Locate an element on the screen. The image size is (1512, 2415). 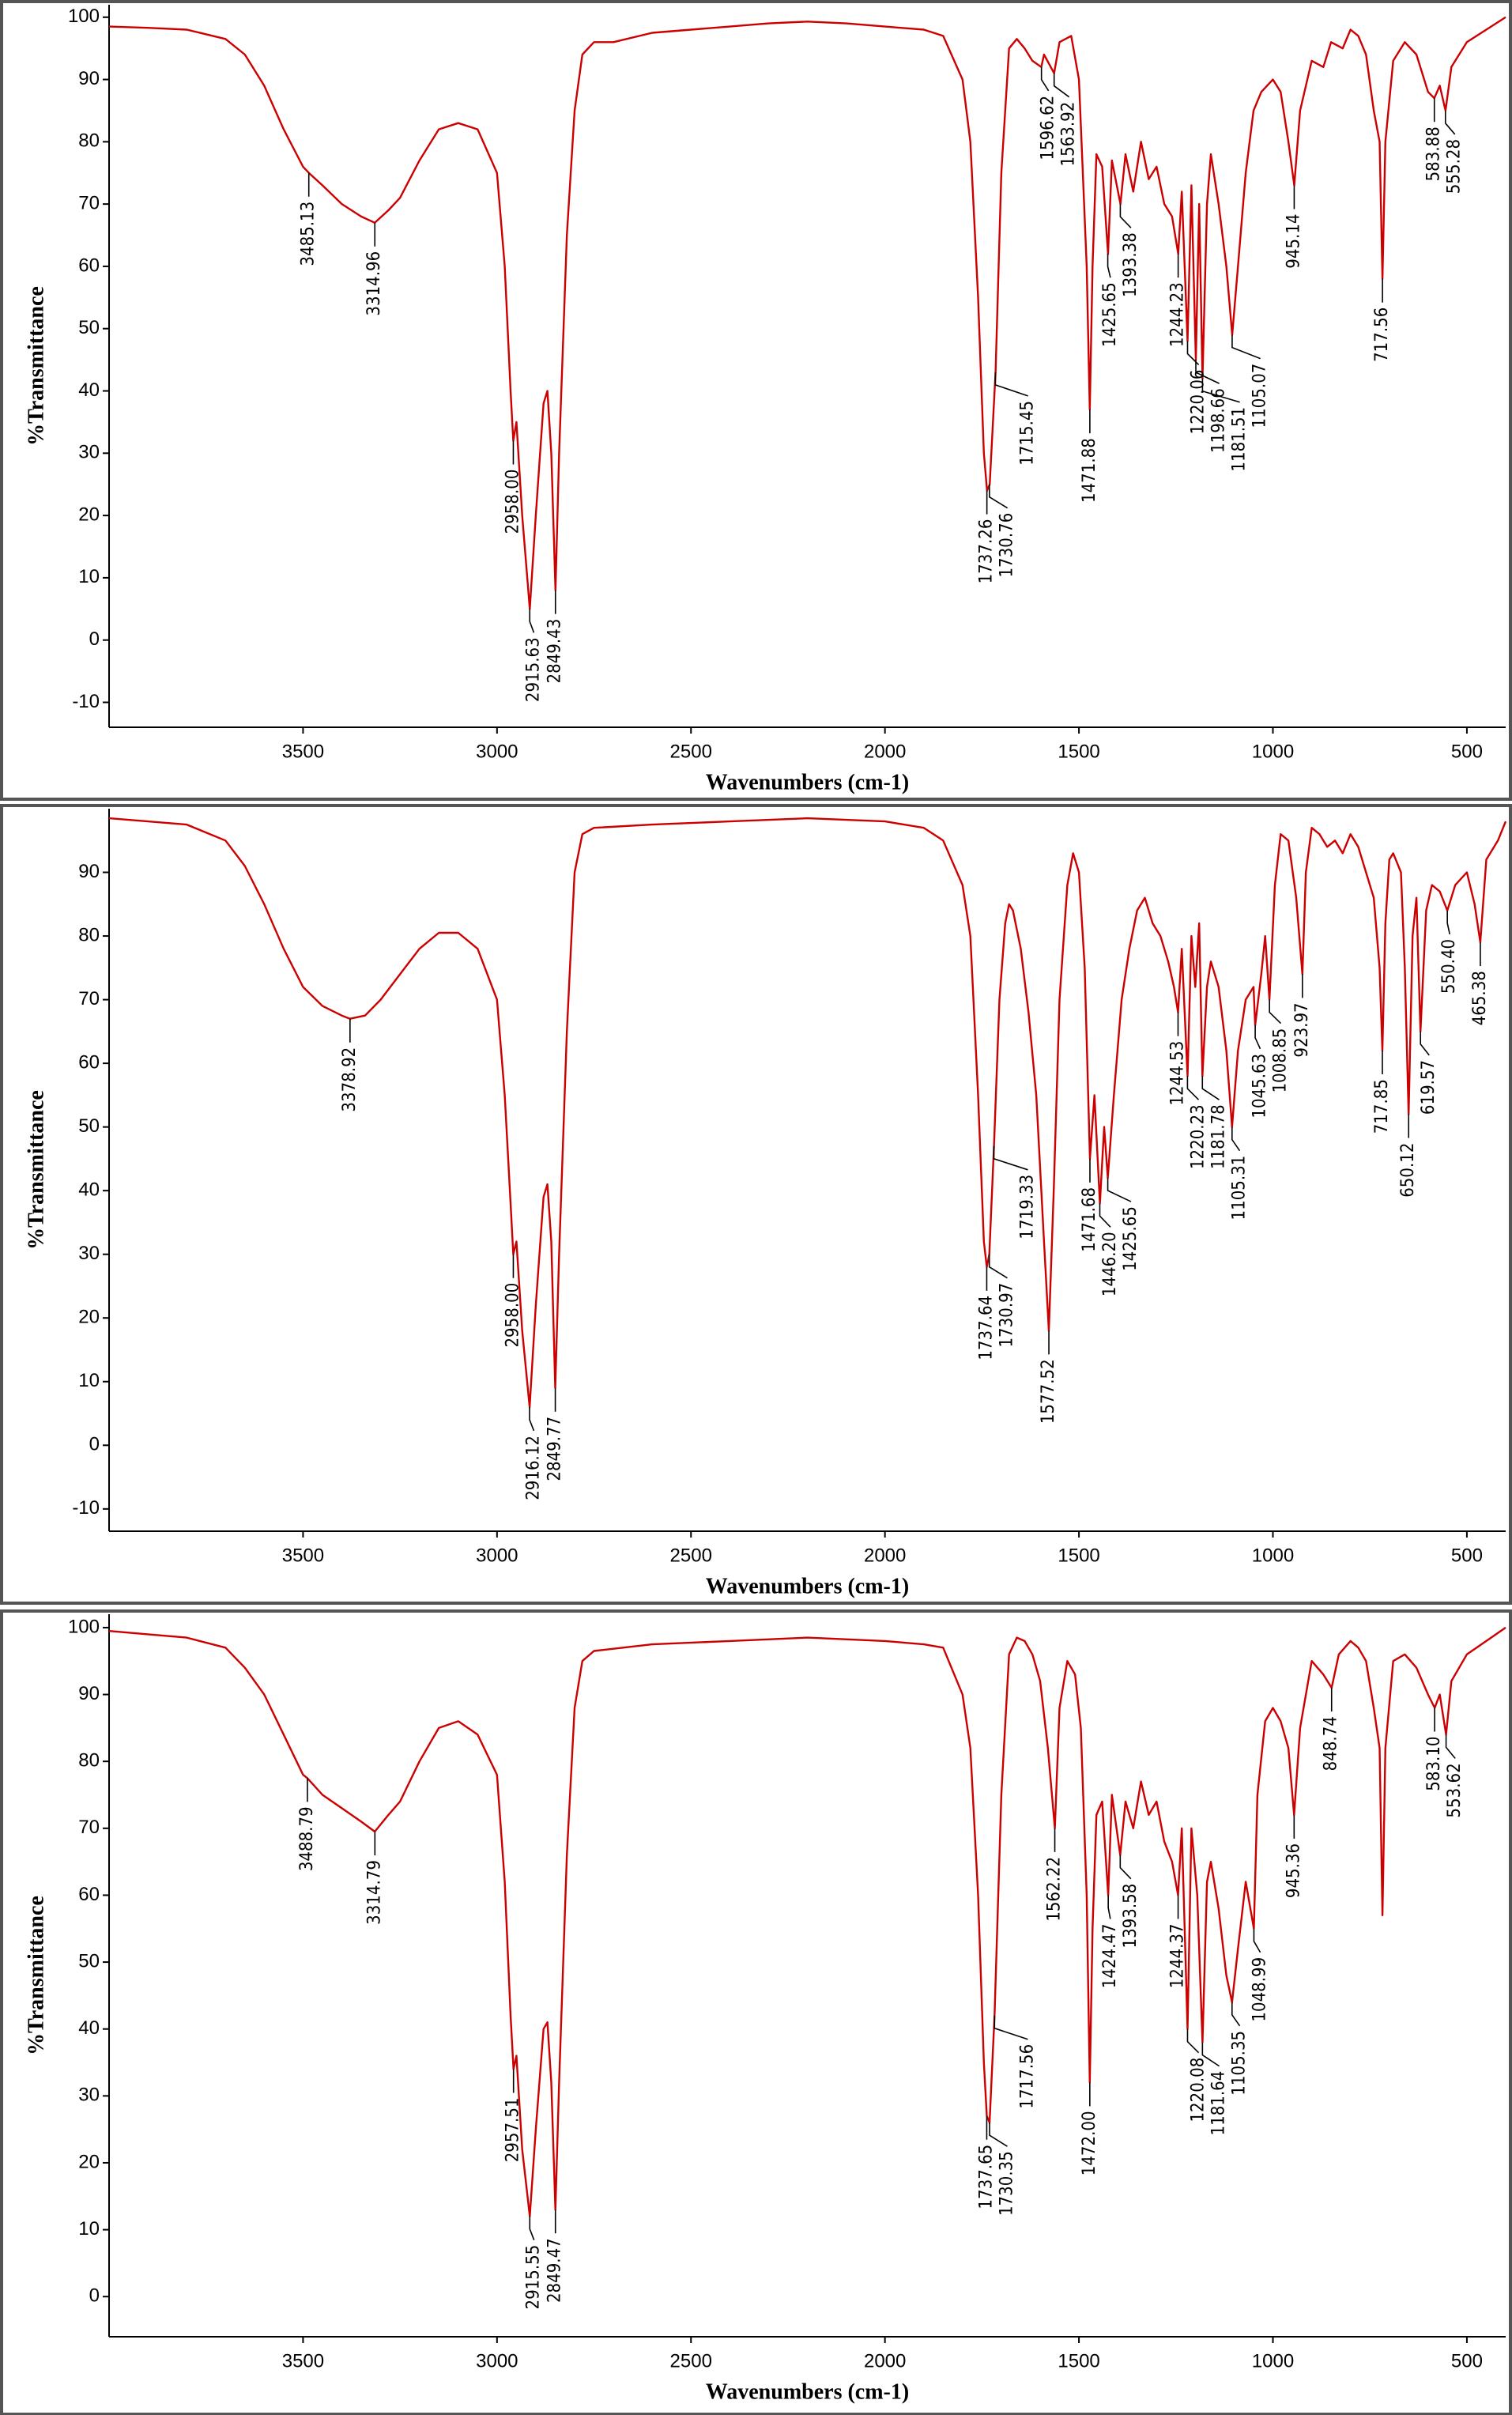
peak-label: 1220.06 is located at coordinates (1198, 401).